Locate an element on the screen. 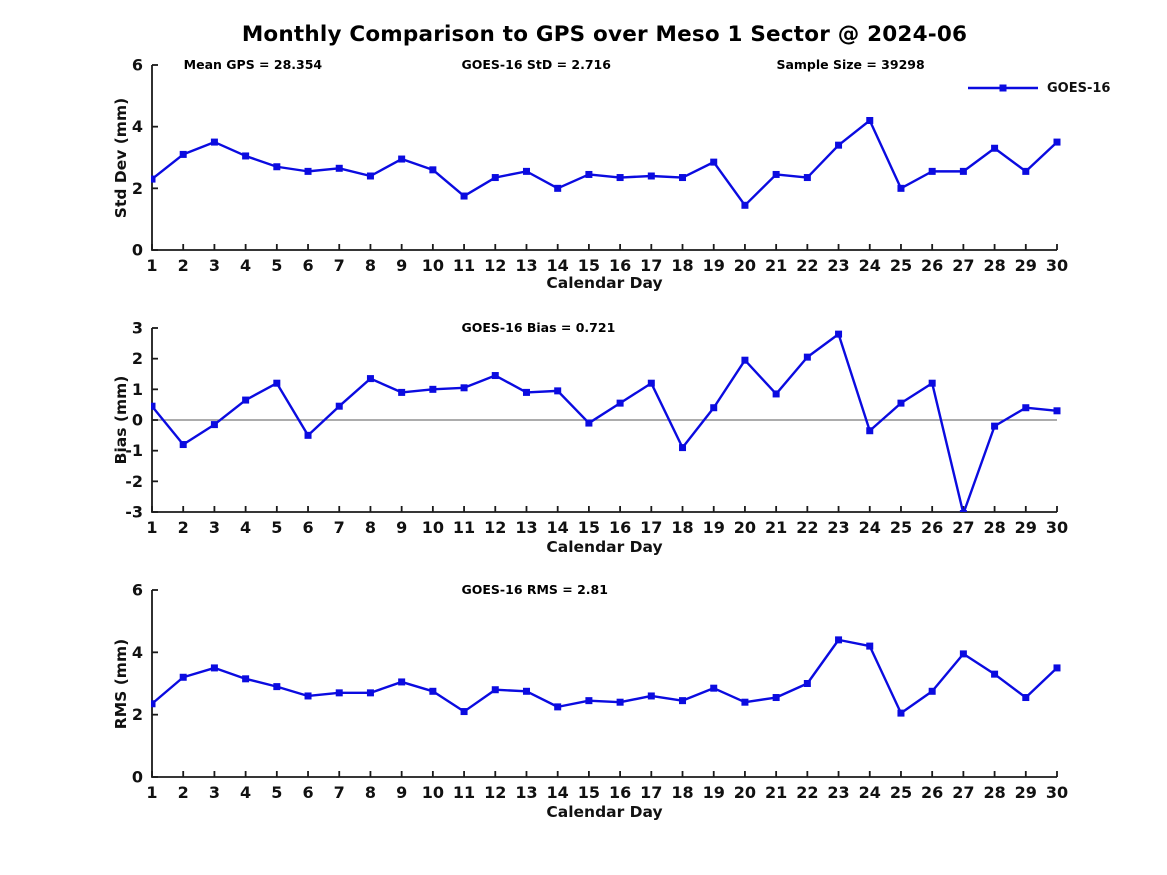  x-tick-label: 6 is located at coordinates (307, 265).